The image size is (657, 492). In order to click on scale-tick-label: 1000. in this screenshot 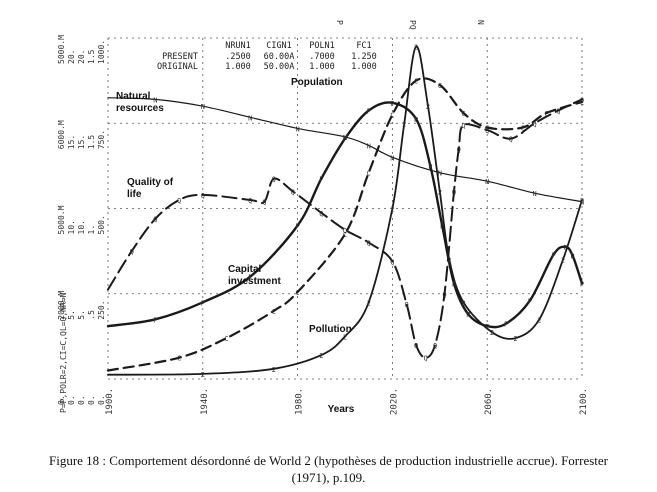, I will do `click(101, 52)`.